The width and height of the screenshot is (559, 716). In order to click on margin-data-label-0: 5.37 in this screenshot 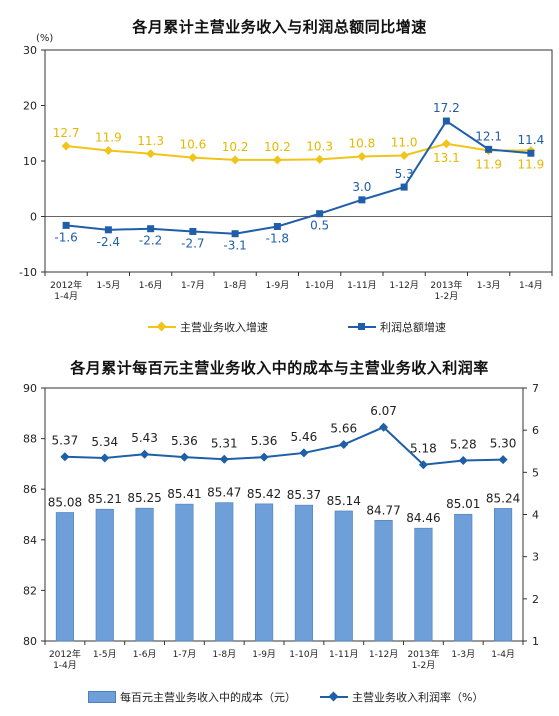, I will do `click(65, 441)`.